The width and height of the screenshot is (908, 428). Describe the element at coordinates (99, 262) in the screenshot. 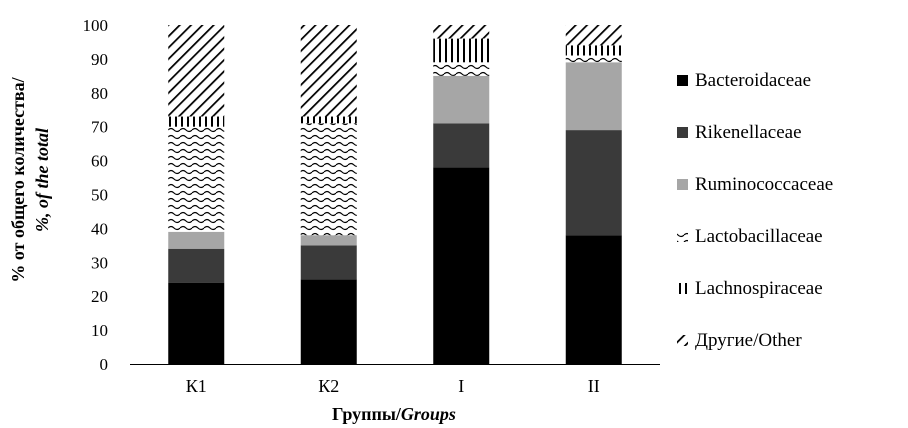

I see `y-tick-label: 30` at that location.